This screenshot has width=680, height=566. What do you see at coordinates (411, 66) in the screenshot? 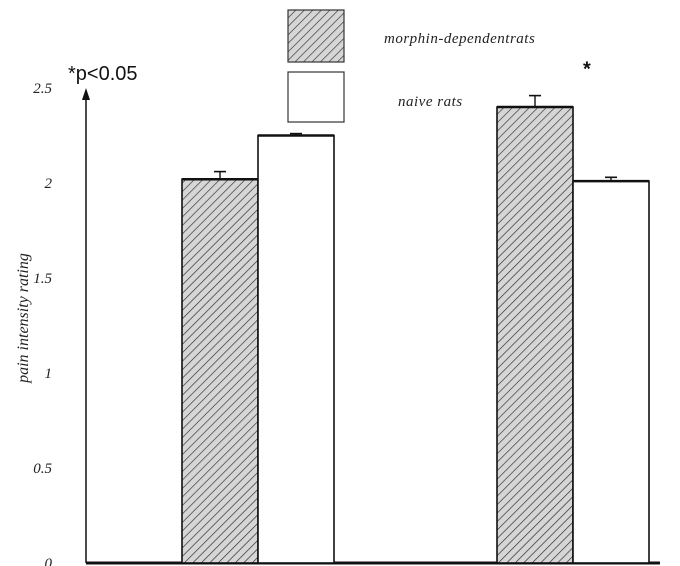
I see `legend: morphin-dependentrats naive rats` at bounding box center [411, 66].